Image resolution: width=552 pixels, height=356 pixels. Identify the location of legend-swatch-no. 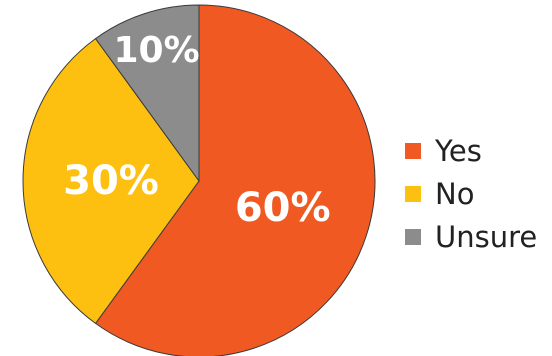
(413, 194).